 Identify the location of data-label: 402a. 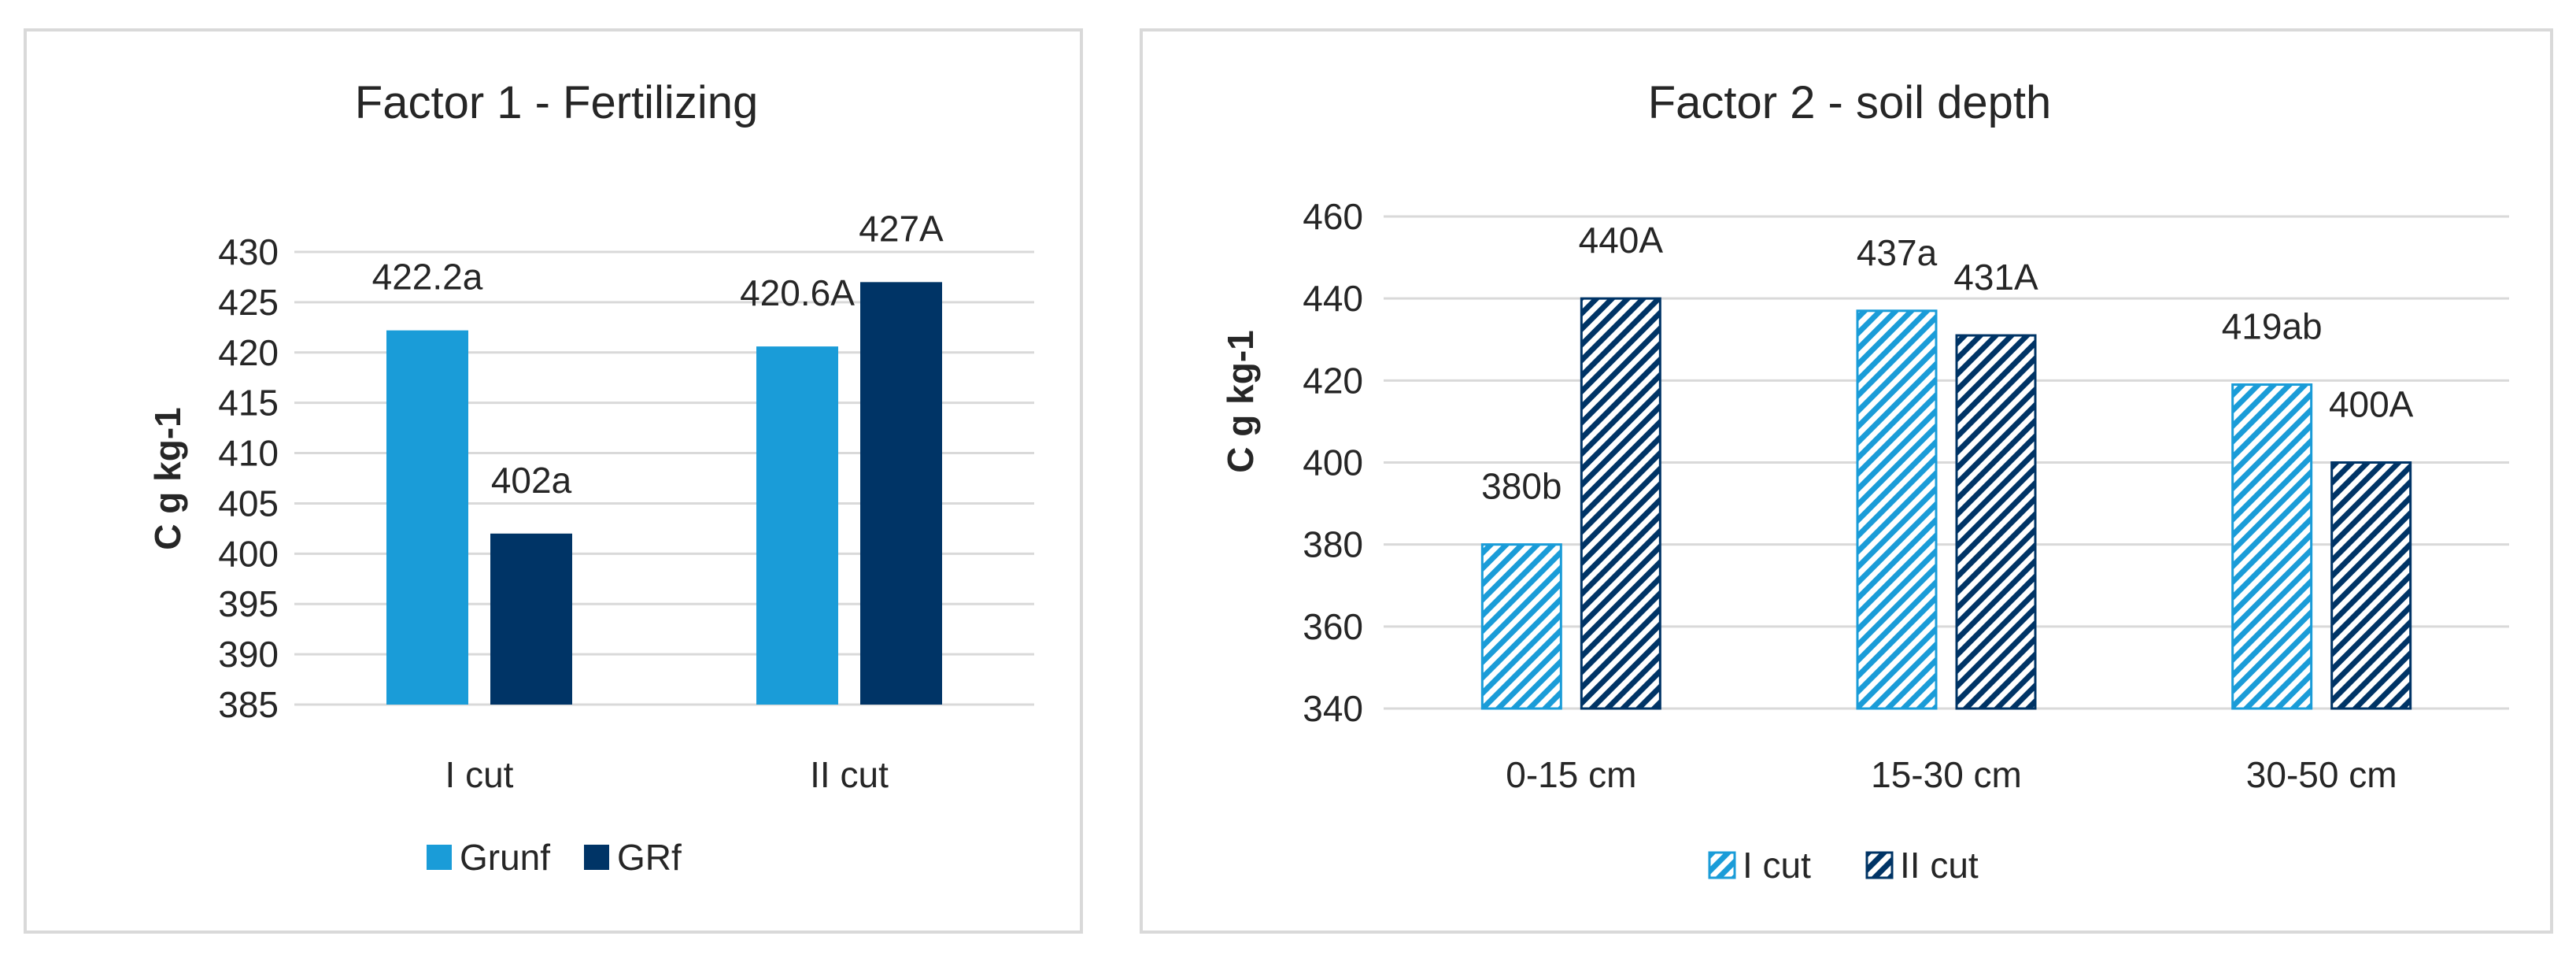
(531, 480).